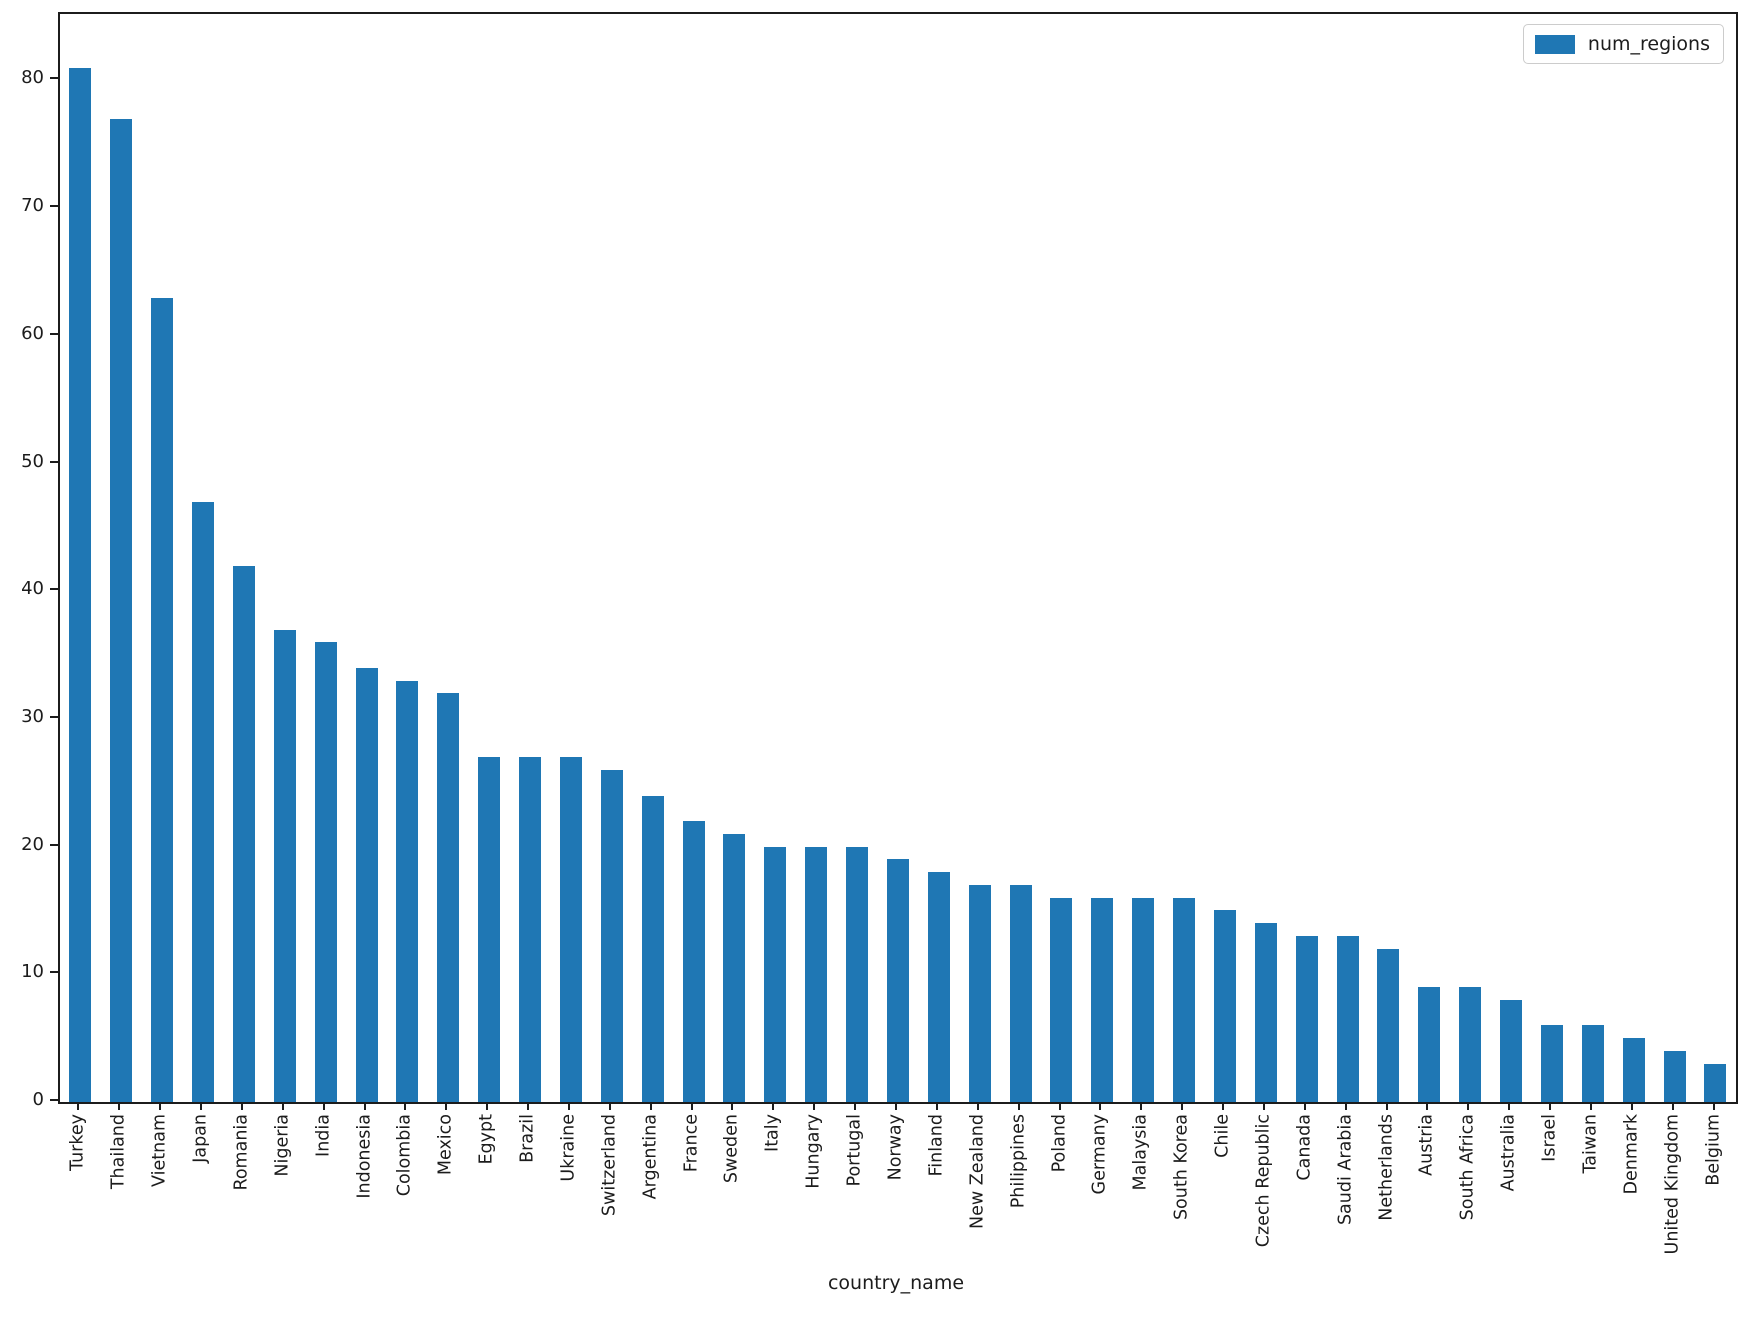 The width and height of the screenshot is (1742, 1318). What do you see at coordinates (1508, 1153) in the screenshot?
I see `x-tick-label-australia: Australia` at bounding box center [1508, 1153].